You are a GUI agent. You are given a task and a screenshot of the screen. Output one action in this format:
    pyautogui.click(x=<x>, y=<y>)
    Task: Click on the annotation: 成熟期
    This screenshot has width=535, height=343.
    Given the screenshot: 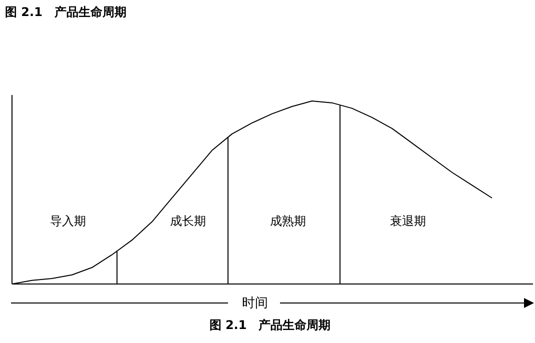 What is the action you would take?
    pyautogui.click(x=288, y=221)
    